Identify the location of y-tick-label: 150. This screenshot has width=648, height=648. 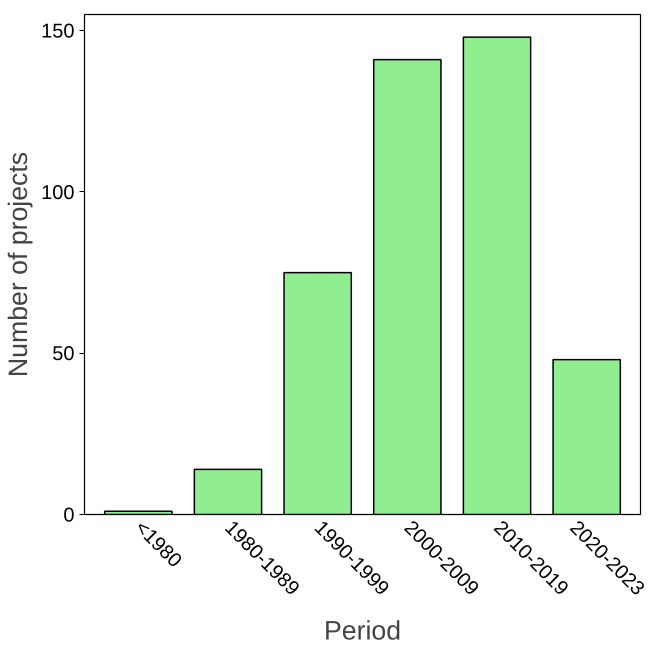
(58, 31).